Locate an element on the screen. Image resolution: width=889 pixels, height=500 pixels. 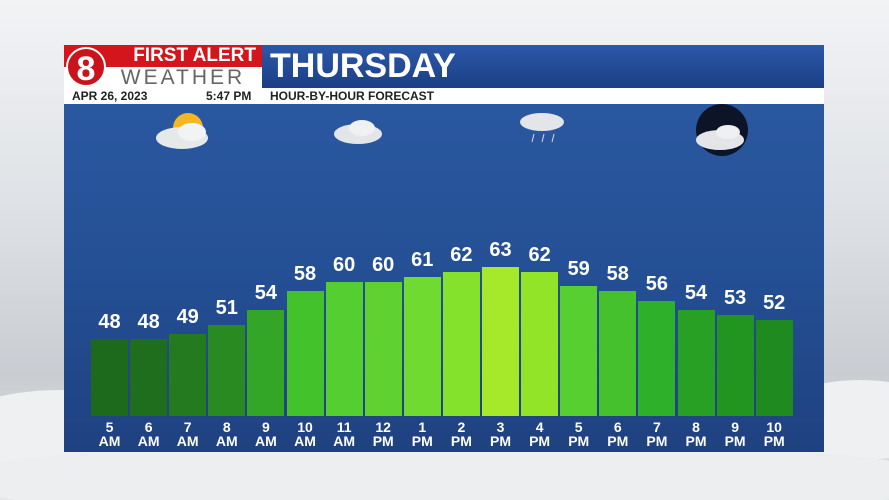
title: THURSDAY is located at coordinates (543, 66).